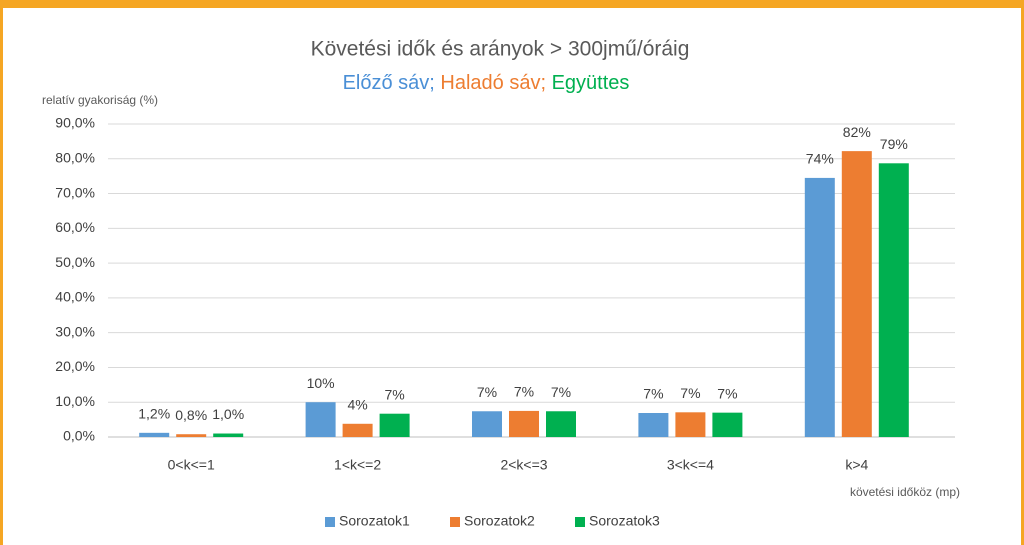  What do you see at coordinates (389, 83) in the screenshot?
I see `subtitle-part: Előző sáv;` at bounding box center [389, 83].